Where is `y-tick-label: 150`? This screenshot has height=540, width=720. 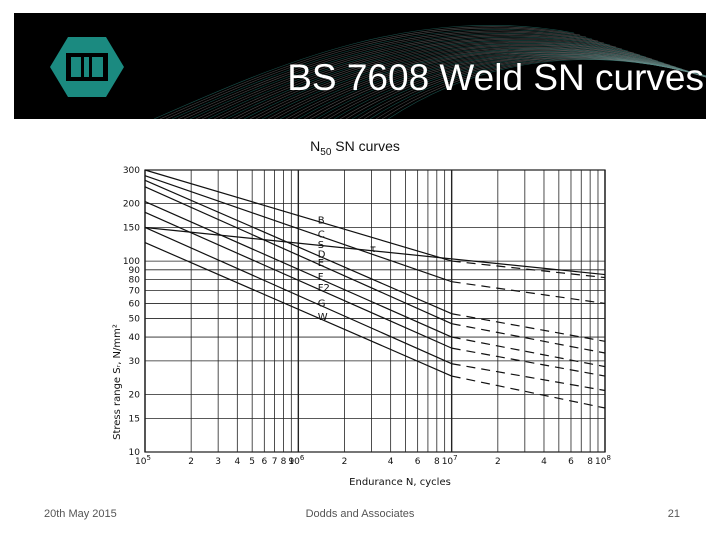
y-tick-label: 150 is located at coordinates (131, 228).